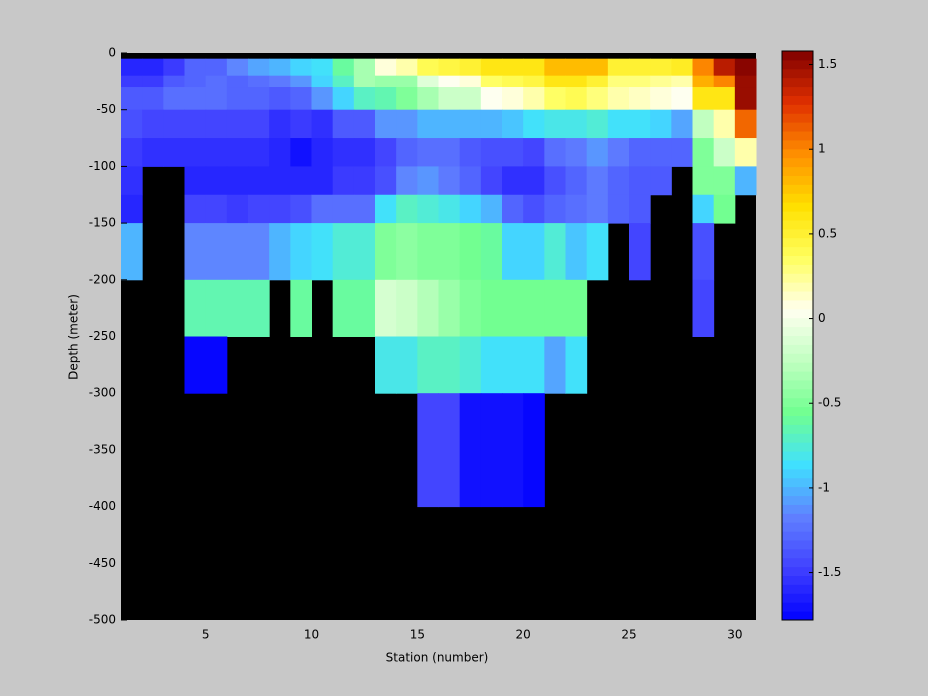  What do you see at coordinates (106, 109) in the screenshot?
I see `y-tick-label: -50` at bounding box center [106, 109].